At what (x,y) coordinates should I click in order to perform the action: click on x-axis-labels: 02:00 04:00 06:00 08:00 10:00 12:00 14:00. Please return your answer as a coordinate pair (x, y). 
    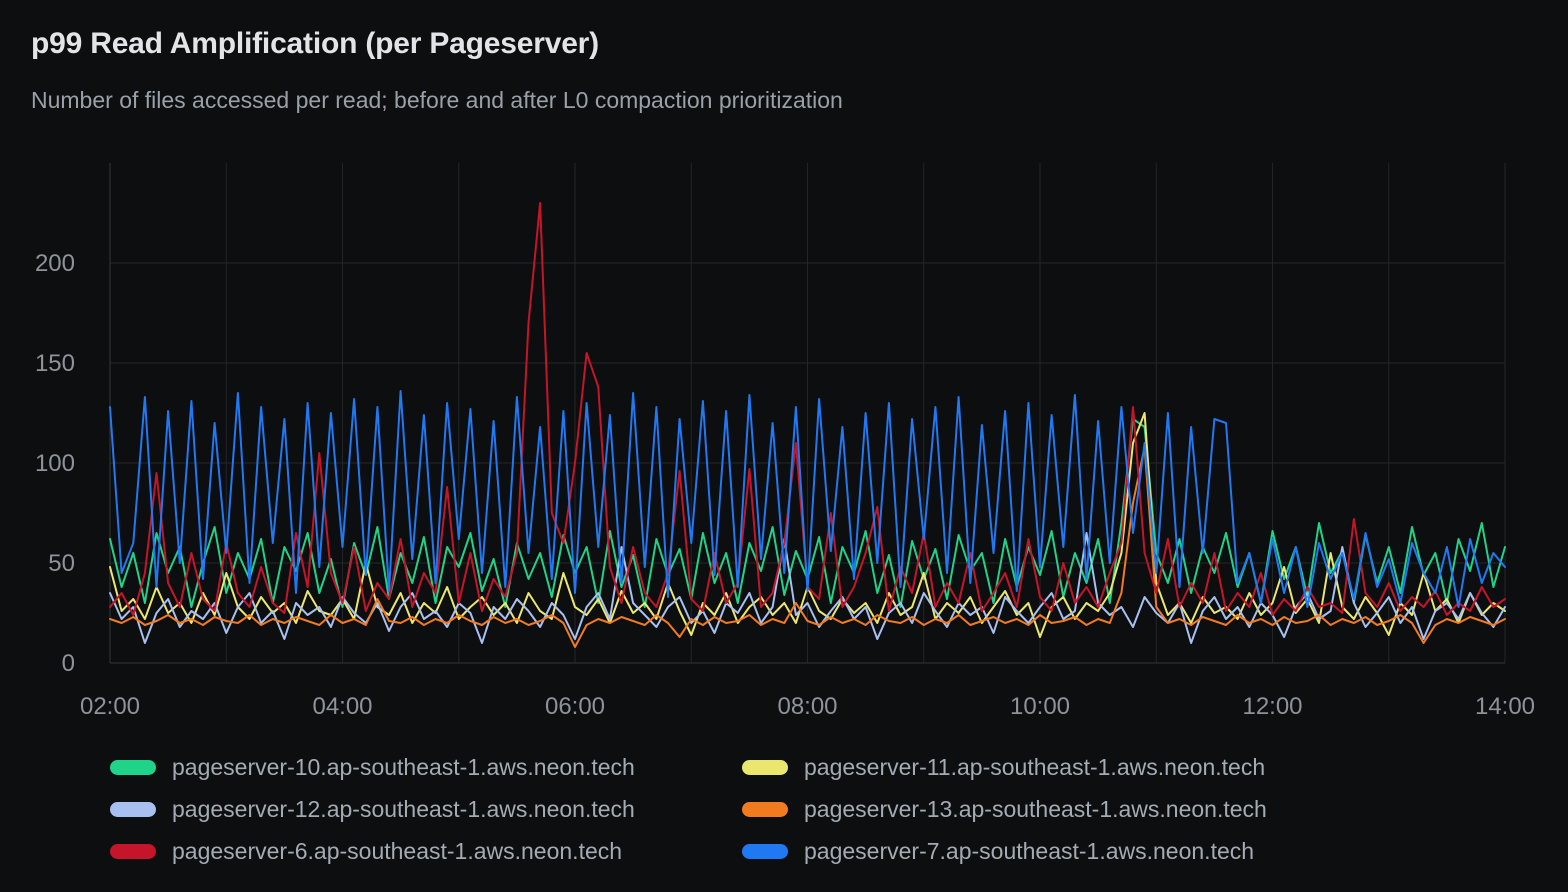
    Looking at the image, I should click on (807, 706).